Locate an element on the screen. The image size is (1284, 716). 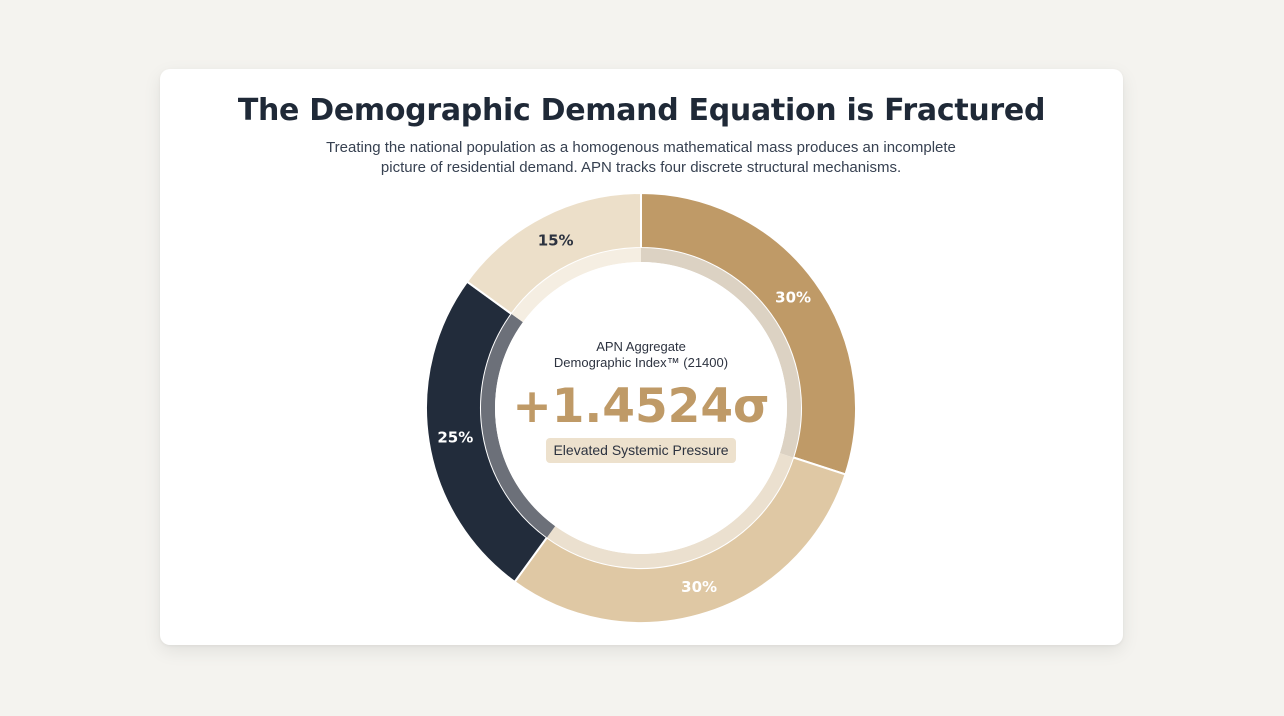
donut-slice-labels: 30% 30% 25% 15% is located at coordinates (624, 413).